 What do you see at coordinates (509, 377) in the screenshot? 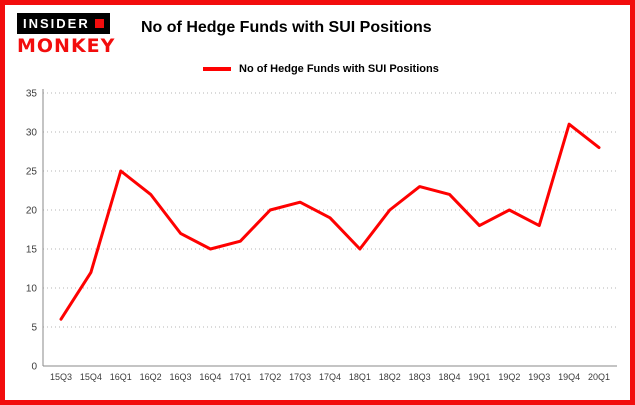
I see `svg-text: 19Q2` at bounding box center [509, 377].